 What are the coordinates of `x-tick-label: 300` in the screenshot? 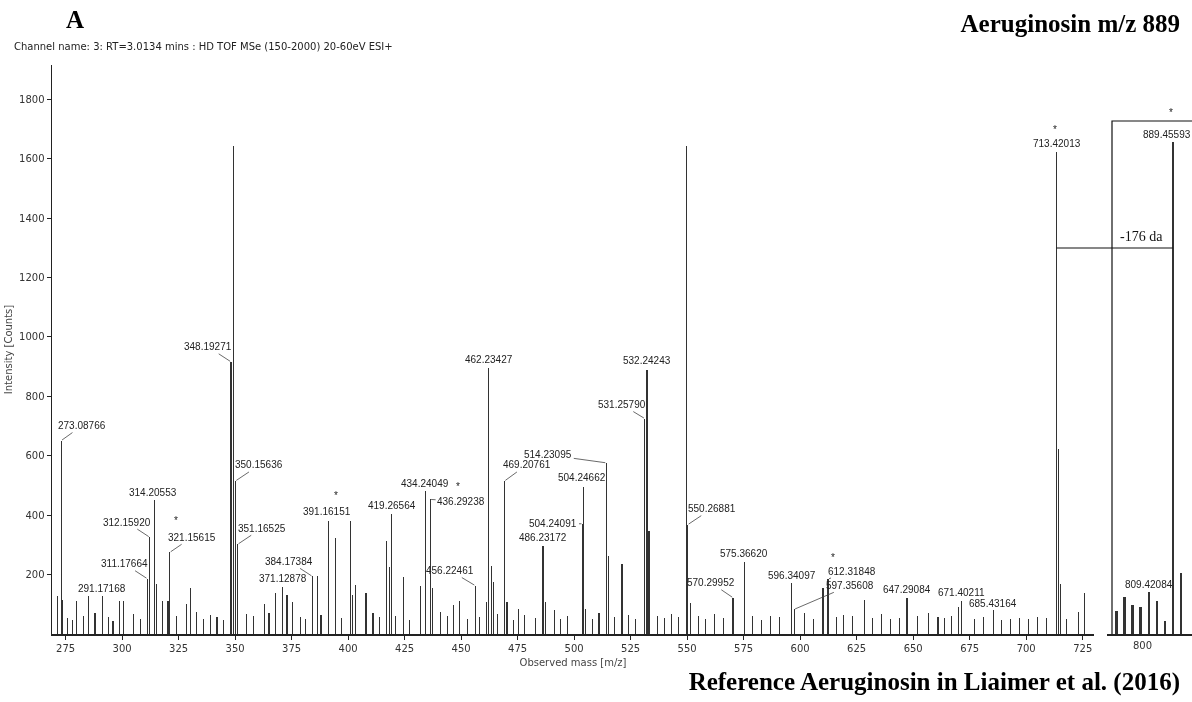 It's located at (122, 648).